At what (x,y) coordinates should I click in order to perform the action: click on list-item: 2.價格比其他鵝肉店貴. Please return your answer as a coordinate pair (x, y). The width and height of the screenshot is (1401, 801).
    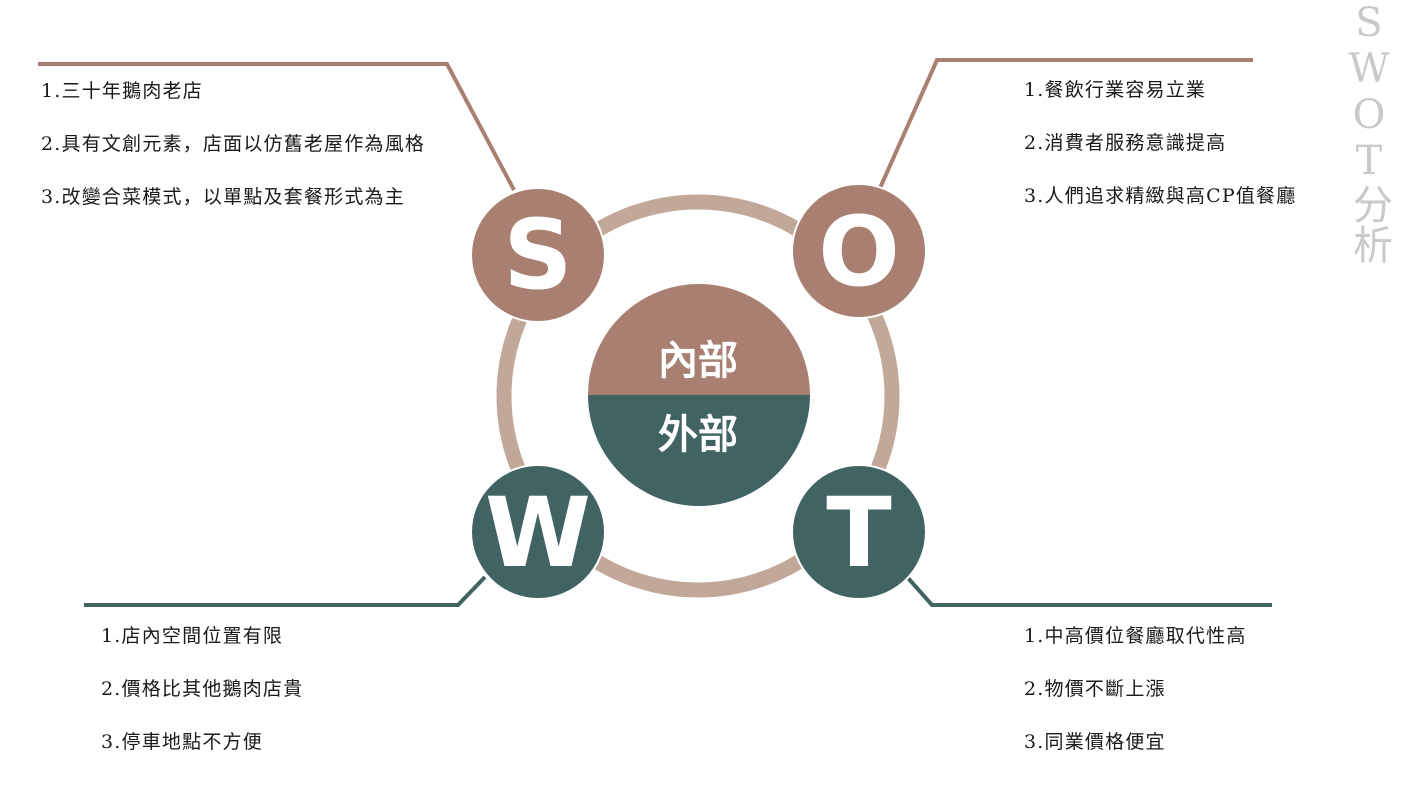
    Looking at the image, I should click on (202, 689).